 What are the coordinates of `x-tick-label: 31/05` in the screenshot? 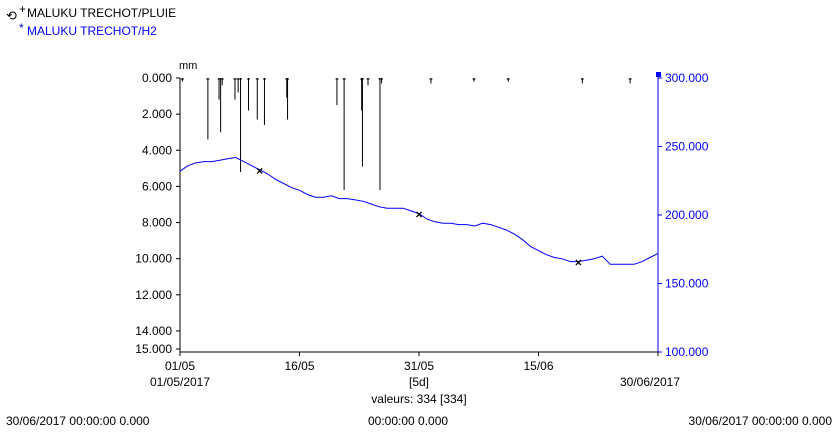 It's located at (419, 366).